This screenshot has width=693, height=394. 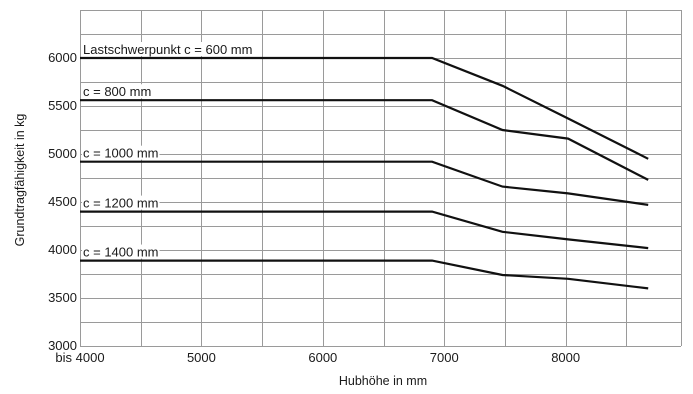 I want to click on y-tick-label: 4500, so click(x=62, y=201).